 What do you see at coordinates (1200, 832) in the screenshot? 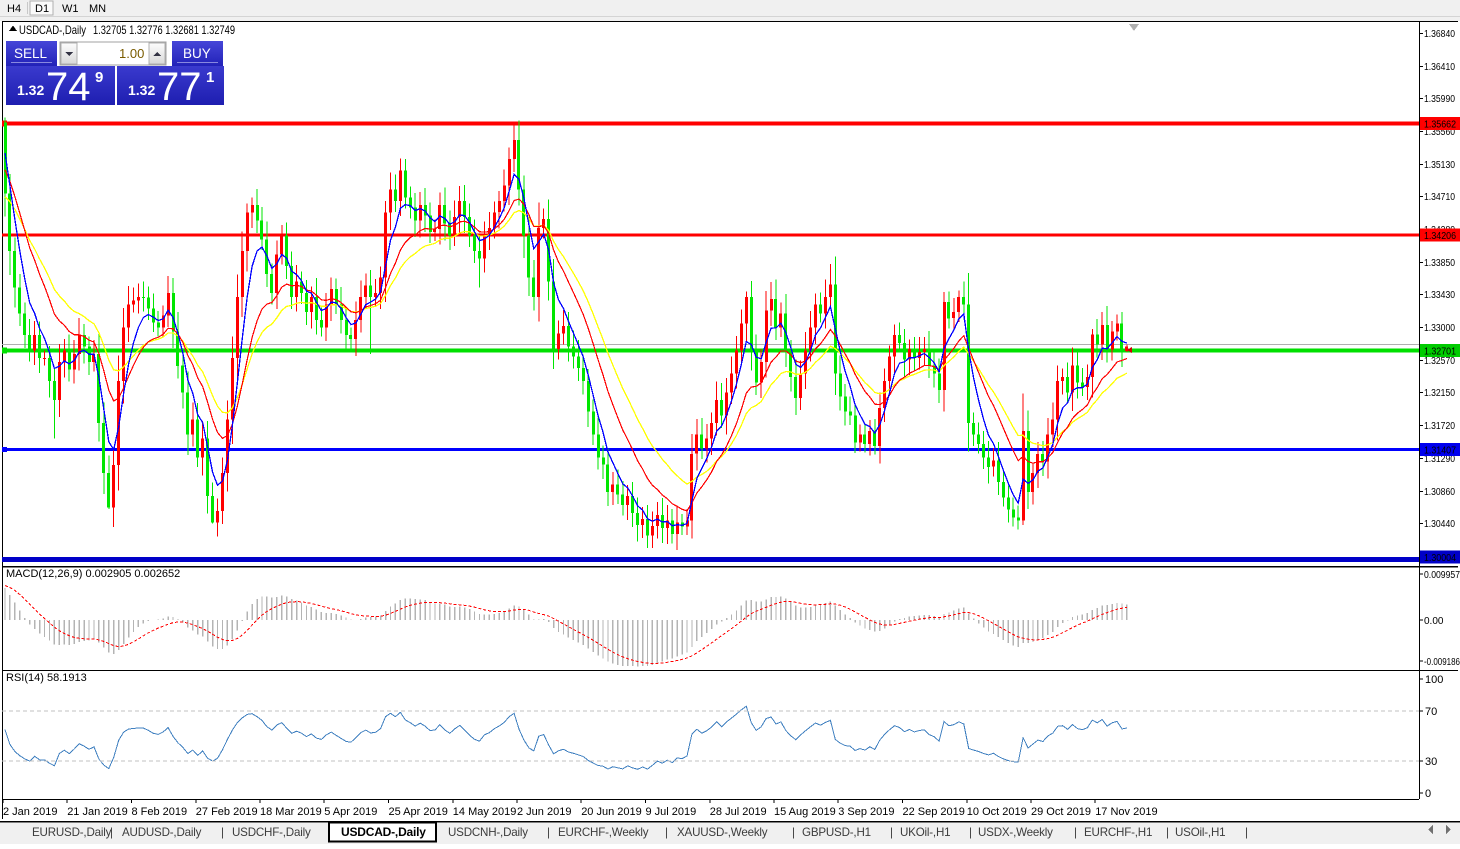
I see `svg-text: USOil-,H1` at bounding box center [1200, 832].